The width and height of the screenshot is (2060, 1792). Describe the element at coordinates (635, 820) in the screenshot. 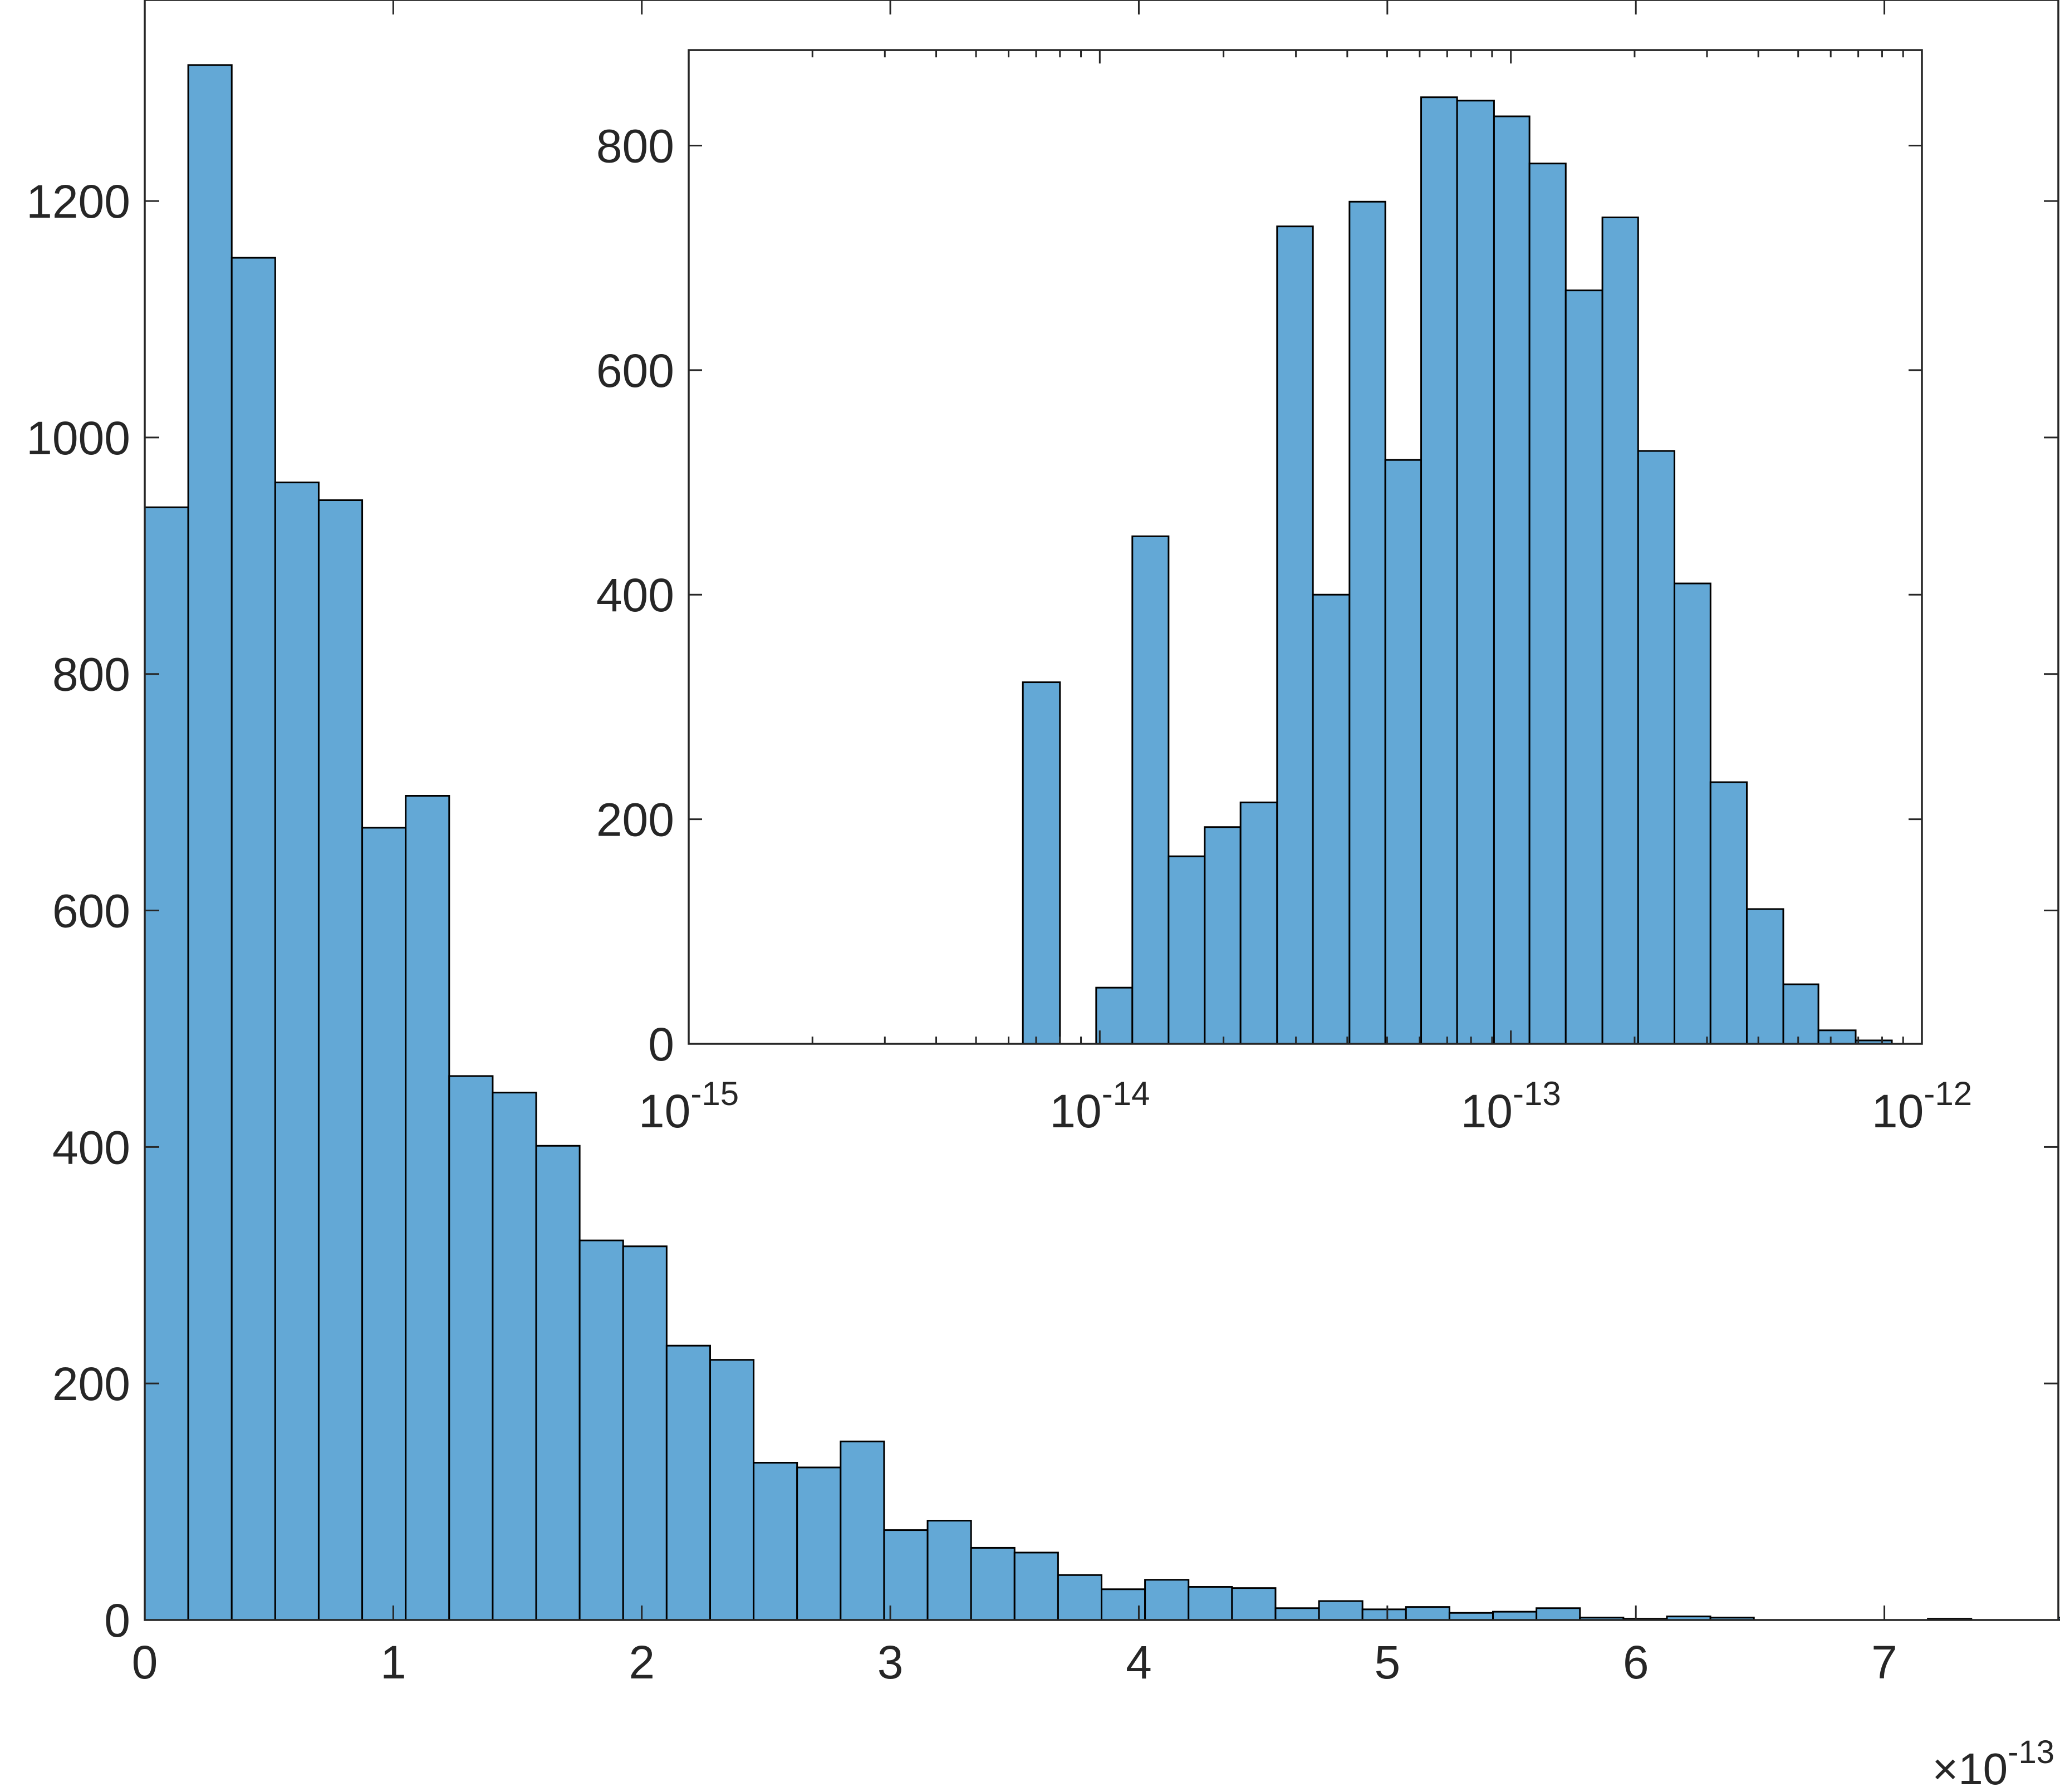

I see `inset-y-tick-label: 200` at that location.